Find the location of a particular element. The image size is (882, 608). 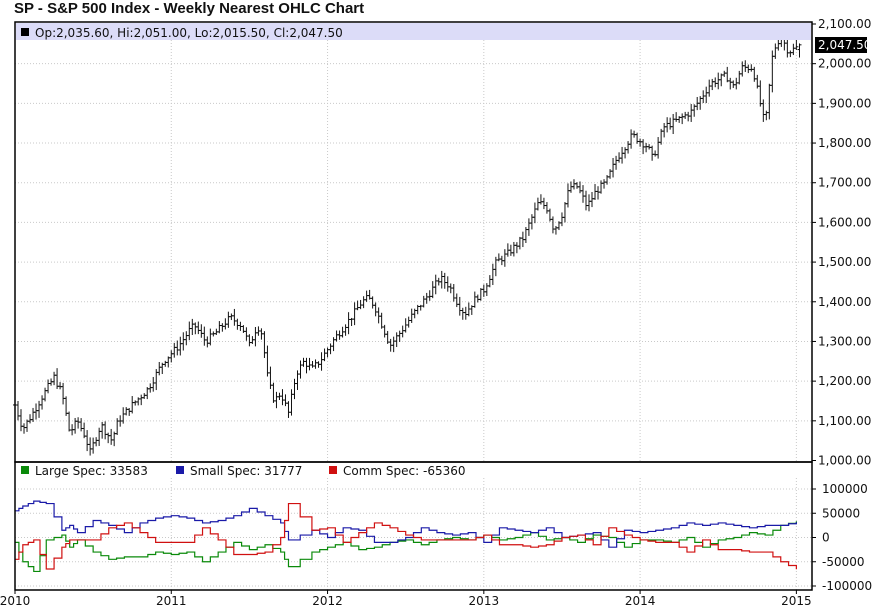

large-spec-swatch is located at coordinates (25, 470).